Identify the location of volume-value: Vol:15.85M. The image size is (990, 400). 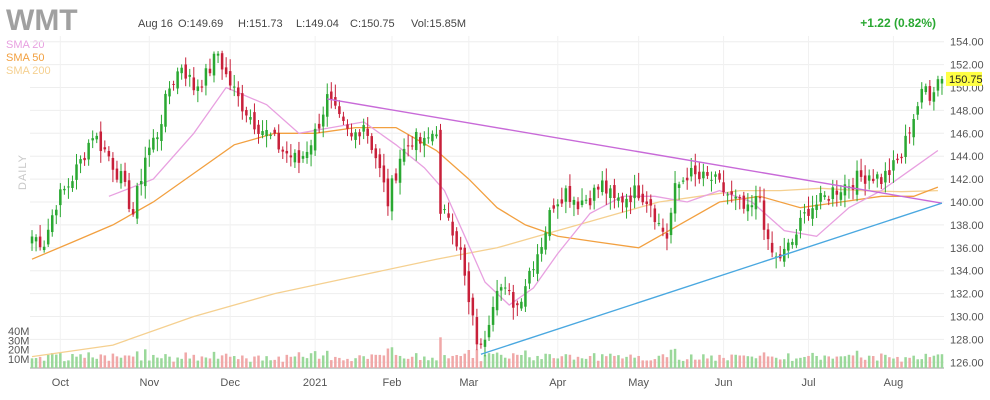
(438, 24).